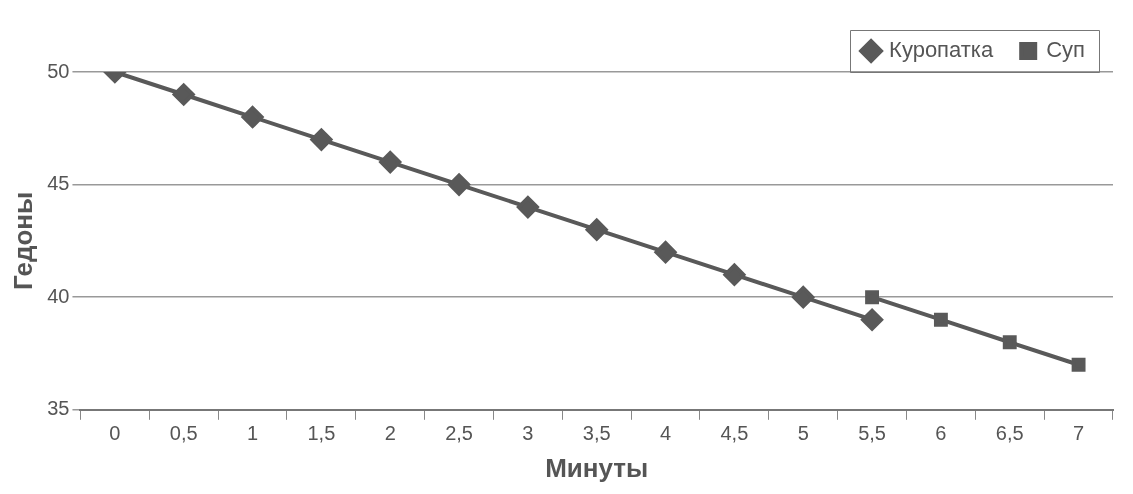 Image resolution: width=1133 pixels, height=494 pixels. Describe the element at coordinates (58, 70) in the screenshot. I see `y-tick-label: 50` at that location.